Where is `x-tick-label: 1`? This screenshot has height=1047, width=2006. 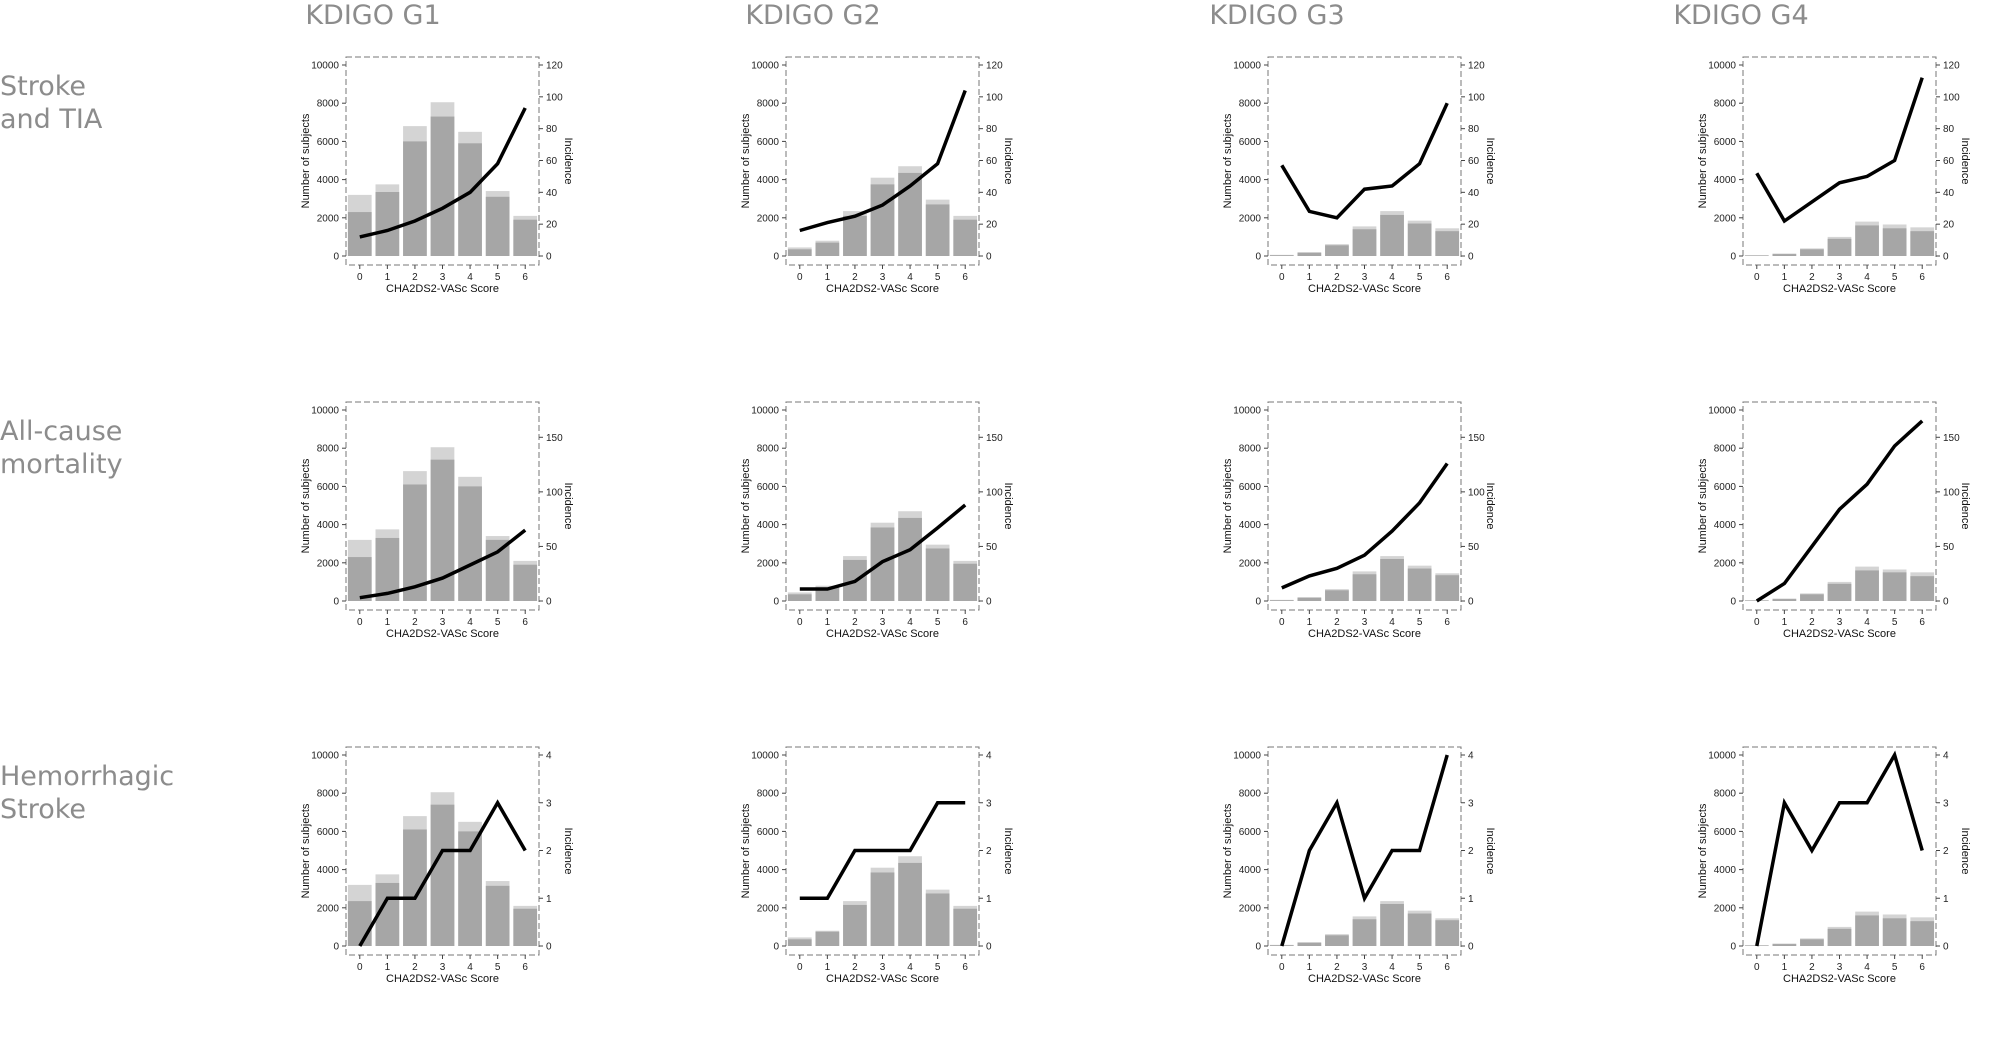
x-tick-label: 1 is located at coordinates (1785, 622).